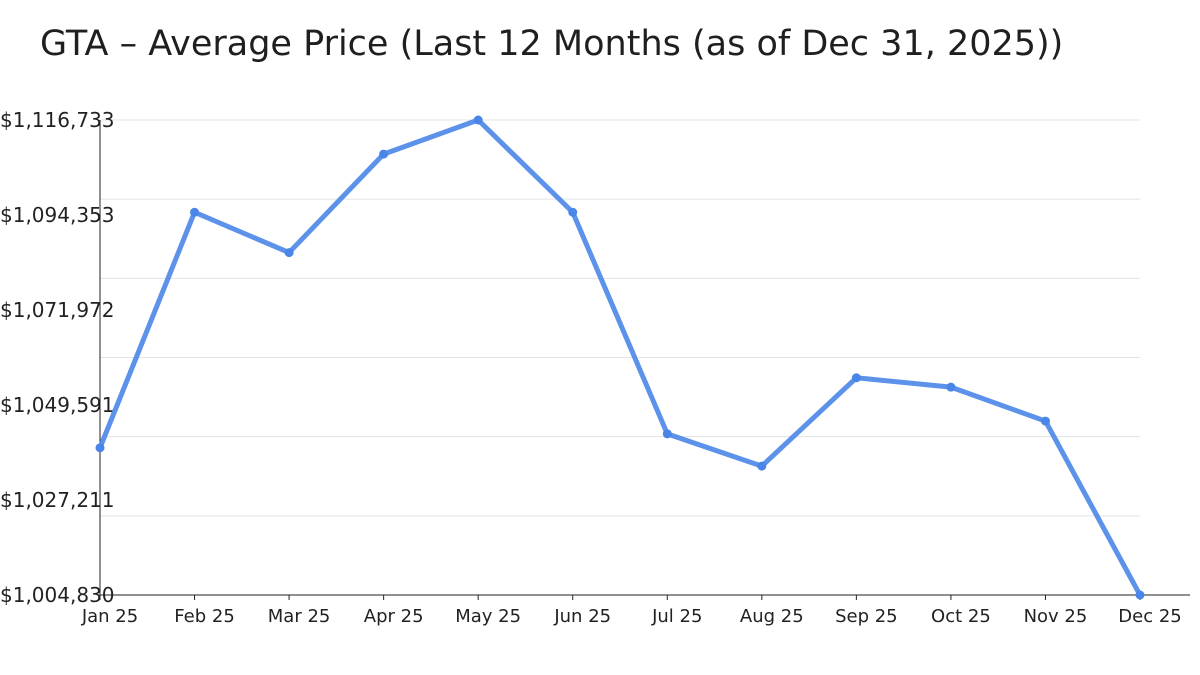 The image size is (1200, 675). Describe the element at coordinates (299, 616) in the screenshot. I see `x-tick-label: Mar 25` at that location.